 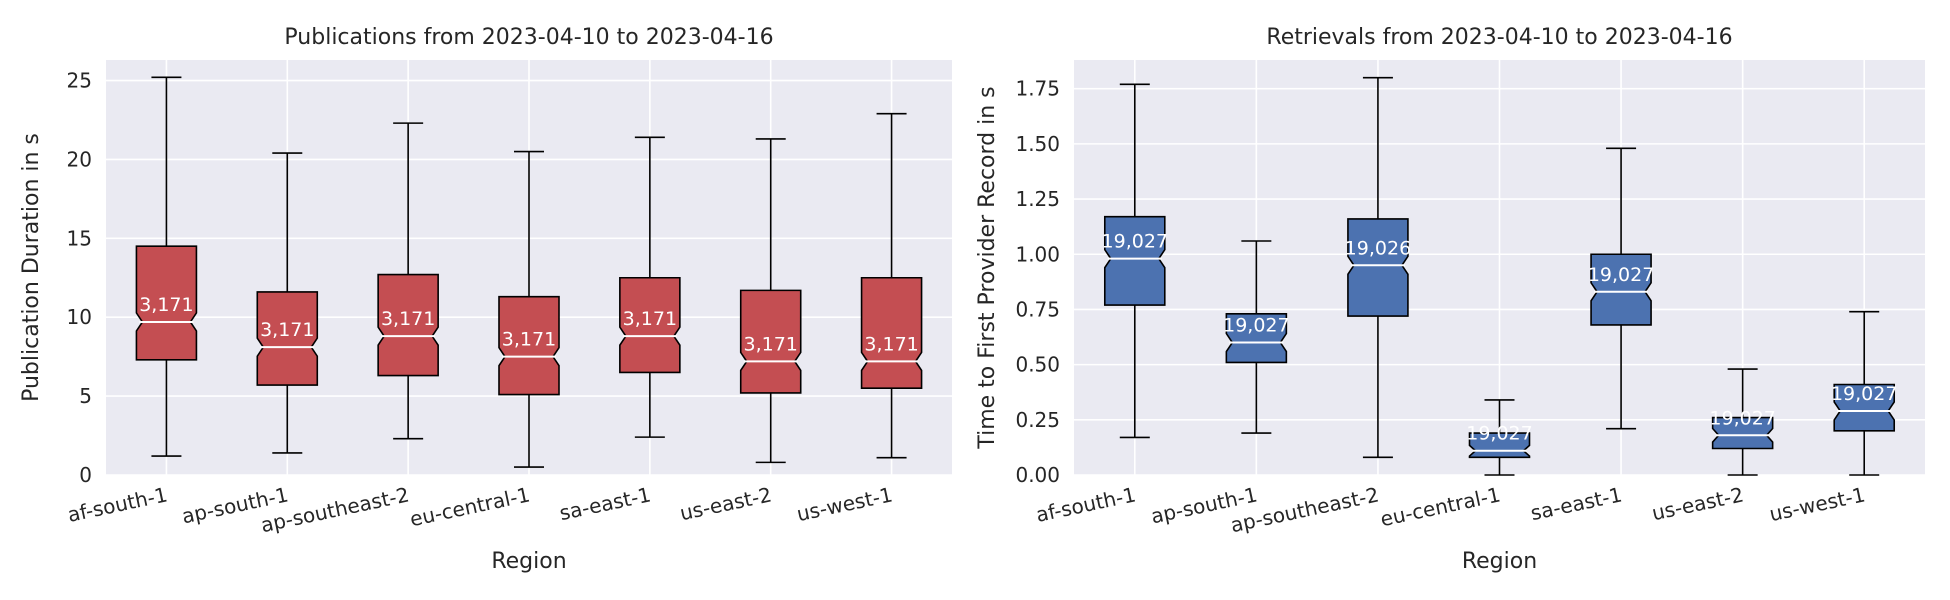 I want to click on pub-ytick-label: 15, so click(x=79, y=238).